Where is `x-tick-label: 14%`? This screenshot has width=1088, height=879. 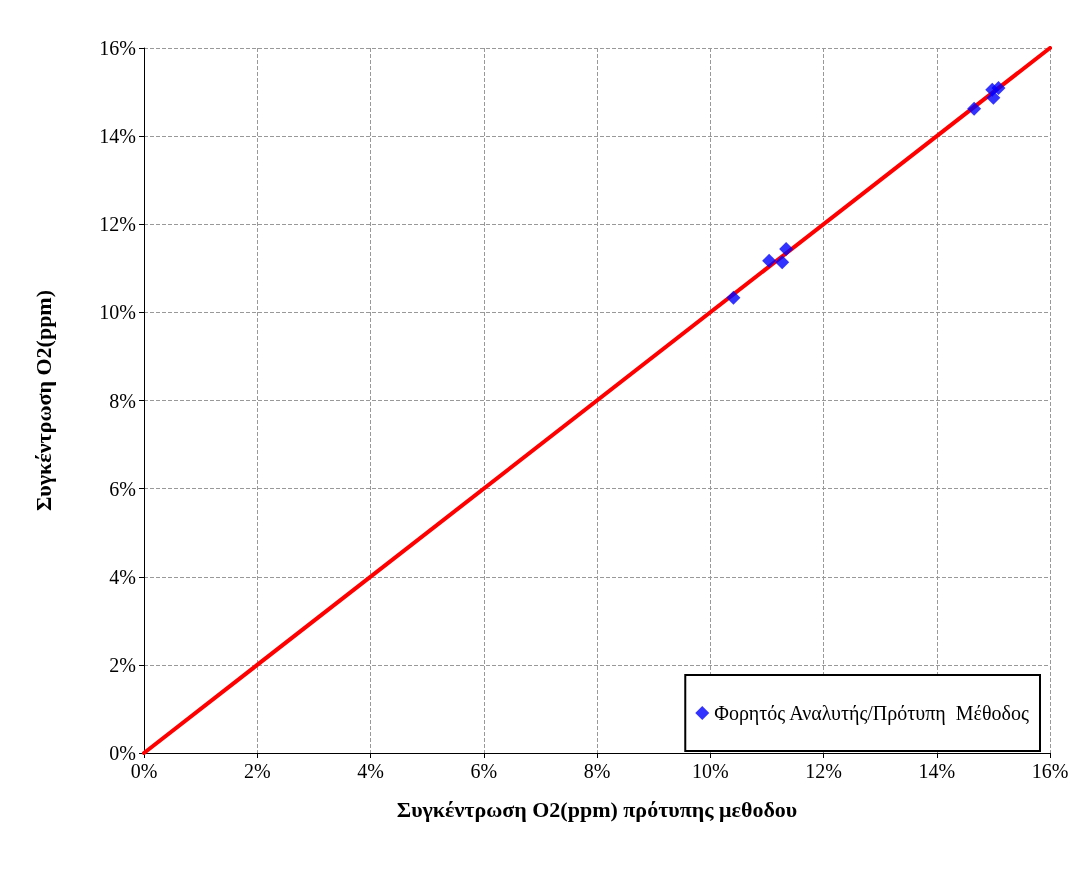 x-tick-label: 14% is located at coordinates (937, 771).